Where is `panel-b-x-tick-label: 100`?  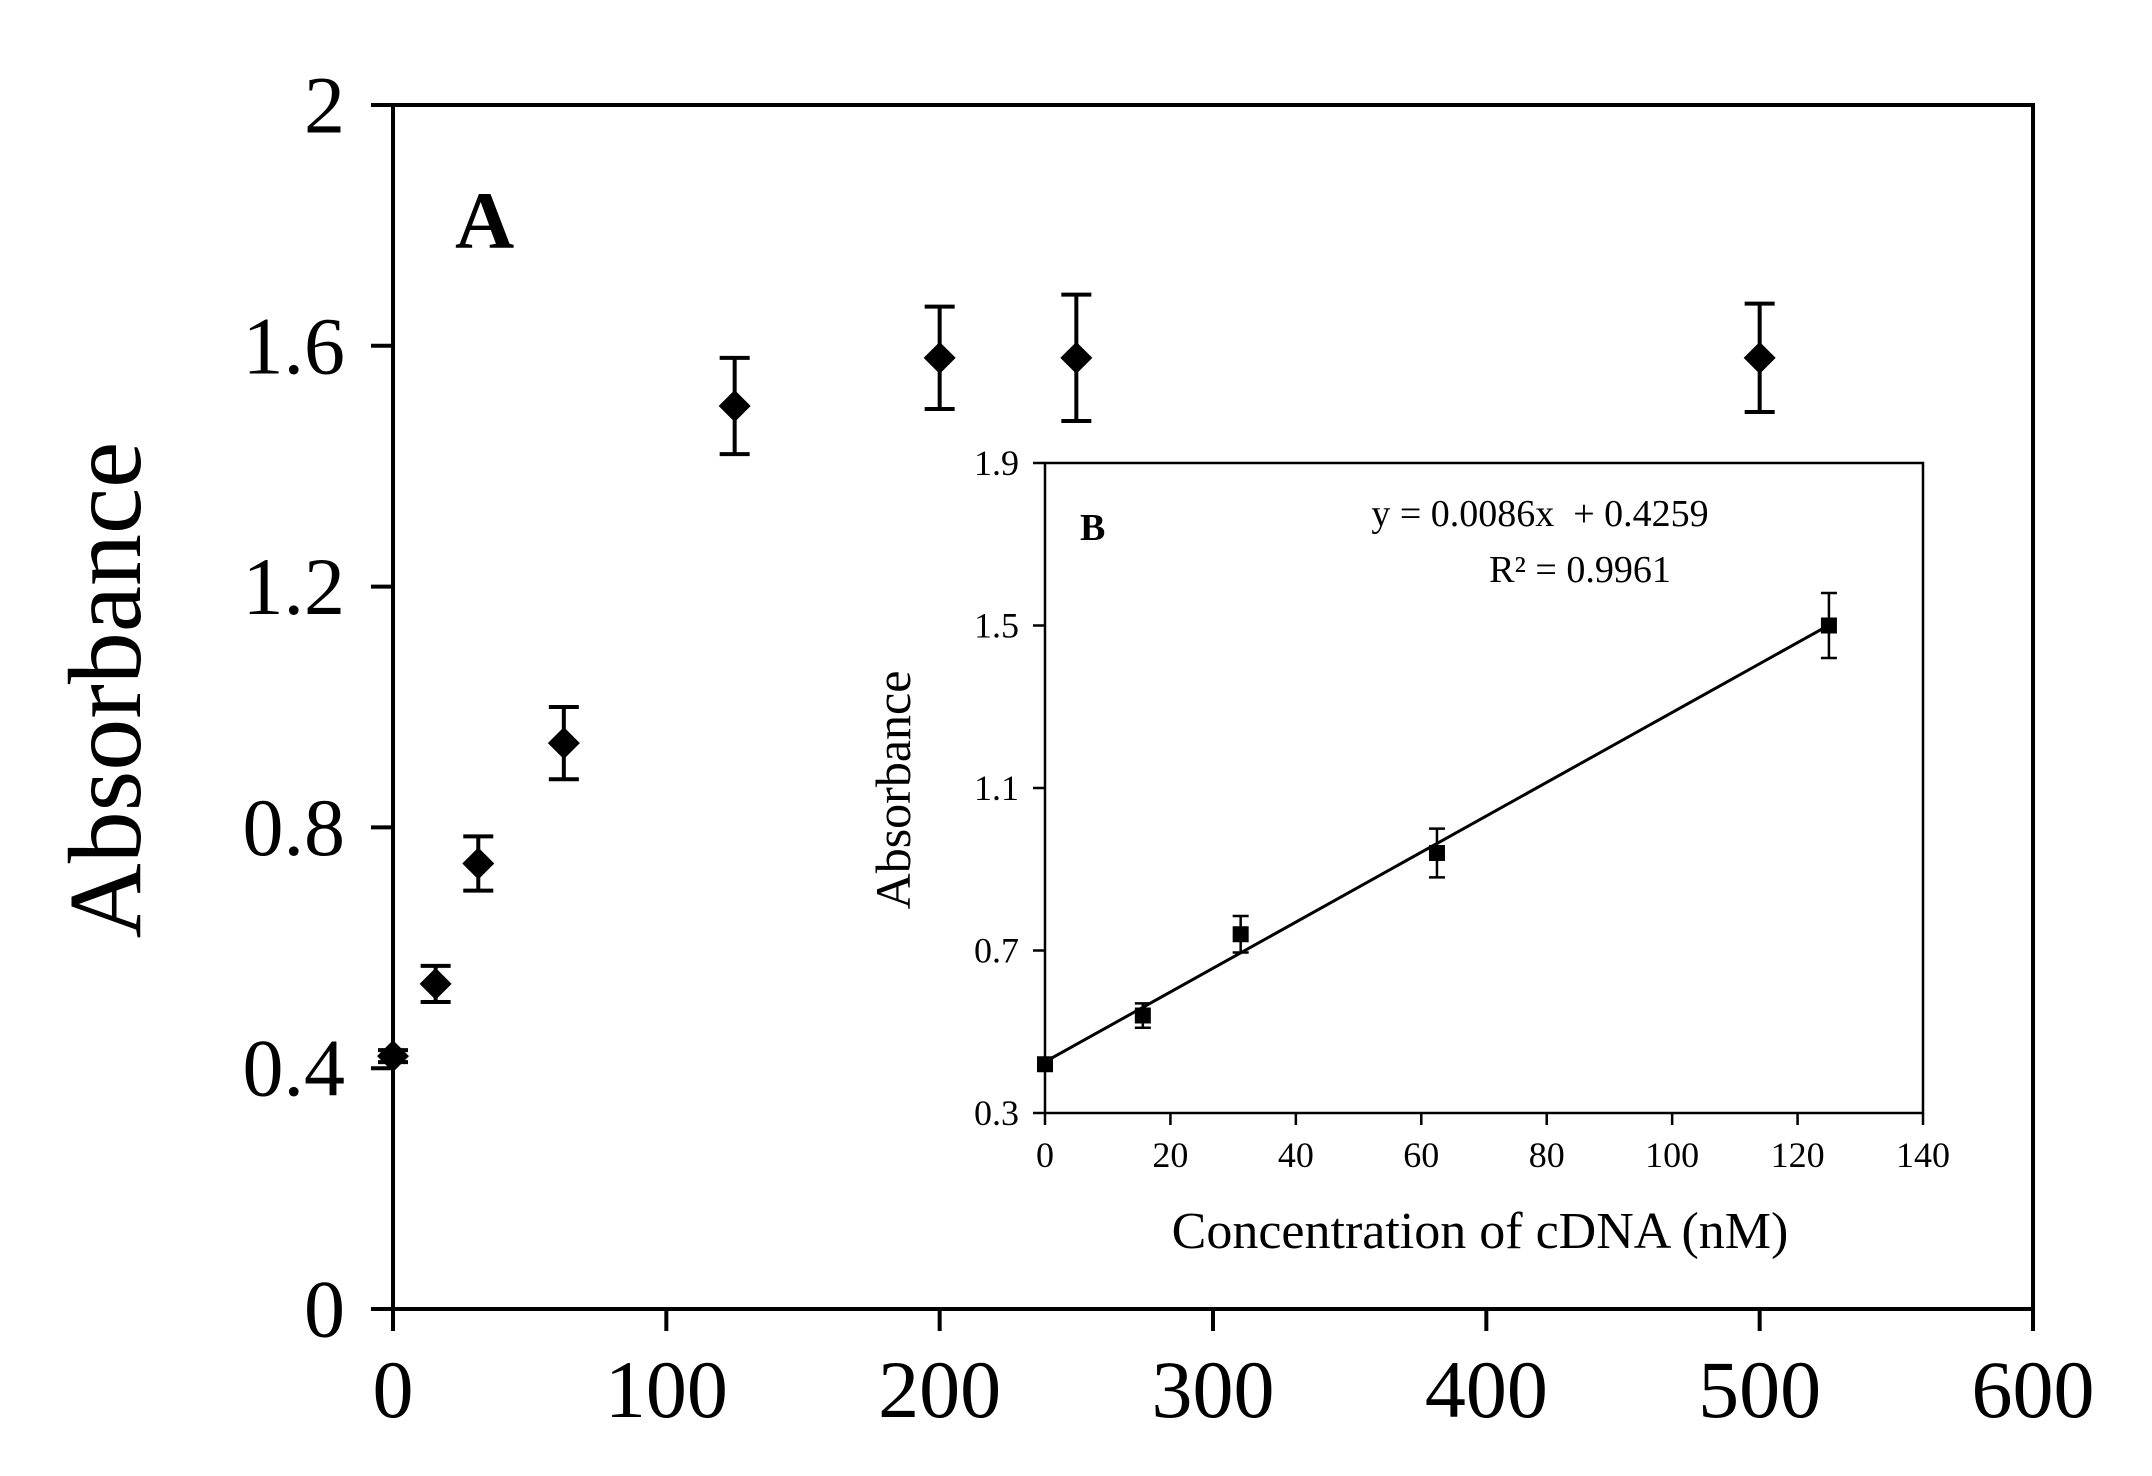
panel-b-x-tick-label: 100 is located at coordinates (1672, 1155).